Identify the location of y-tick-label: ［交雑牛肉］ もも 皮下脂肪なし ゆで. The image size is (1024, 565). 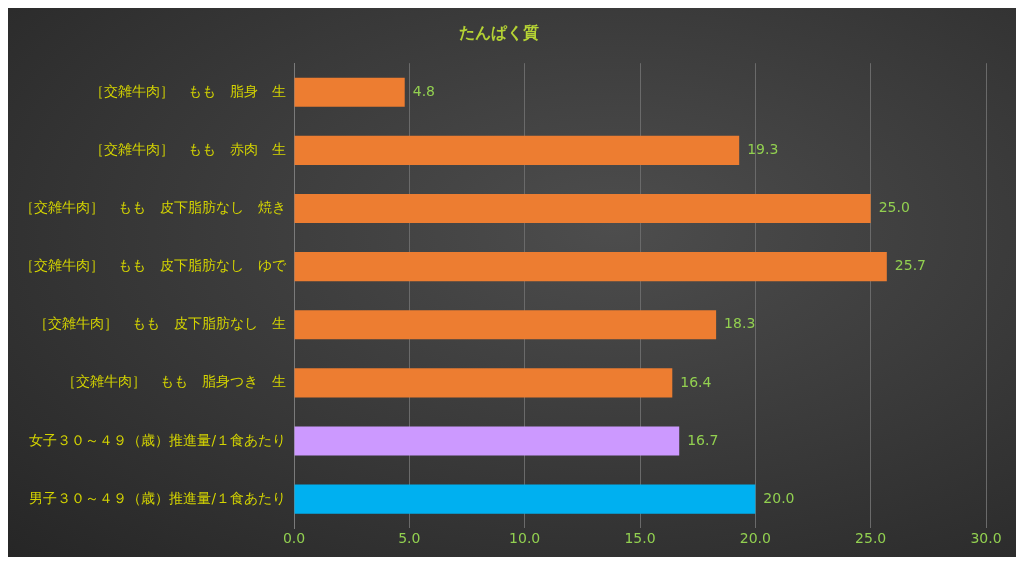
(153, 265).